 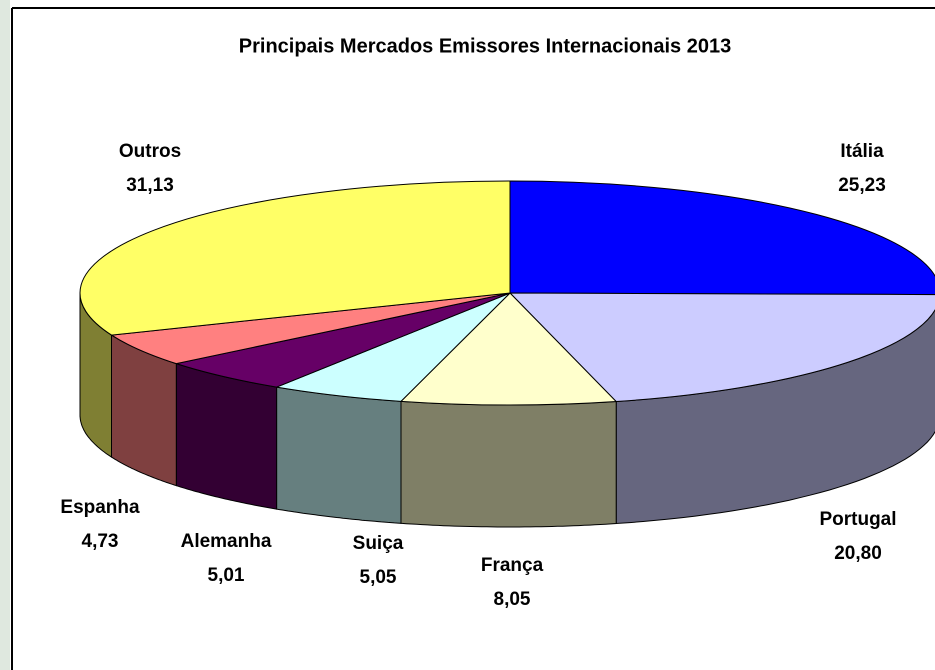 What do you see at coordinates (226, 575) in the screenshot?
I see `value-label: 5,01` at bounding box center [226, 575].